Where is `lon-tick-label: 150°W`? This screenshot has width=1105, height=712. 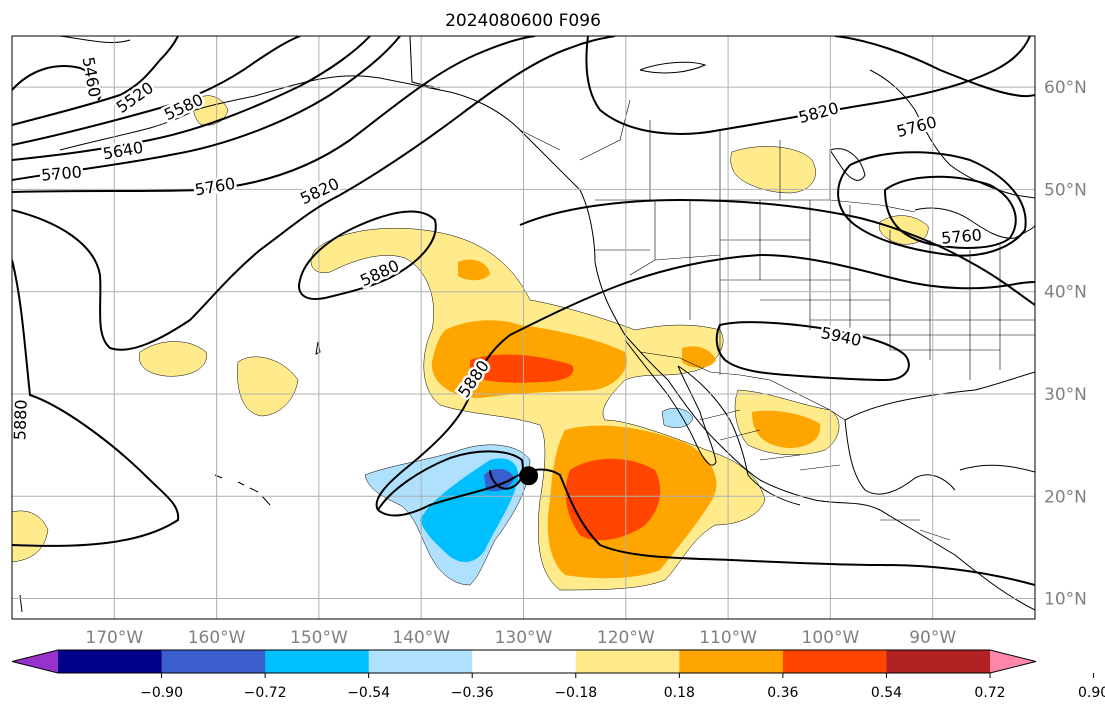 lon-tick-label: 150°W is located at coordinates (319, 638).